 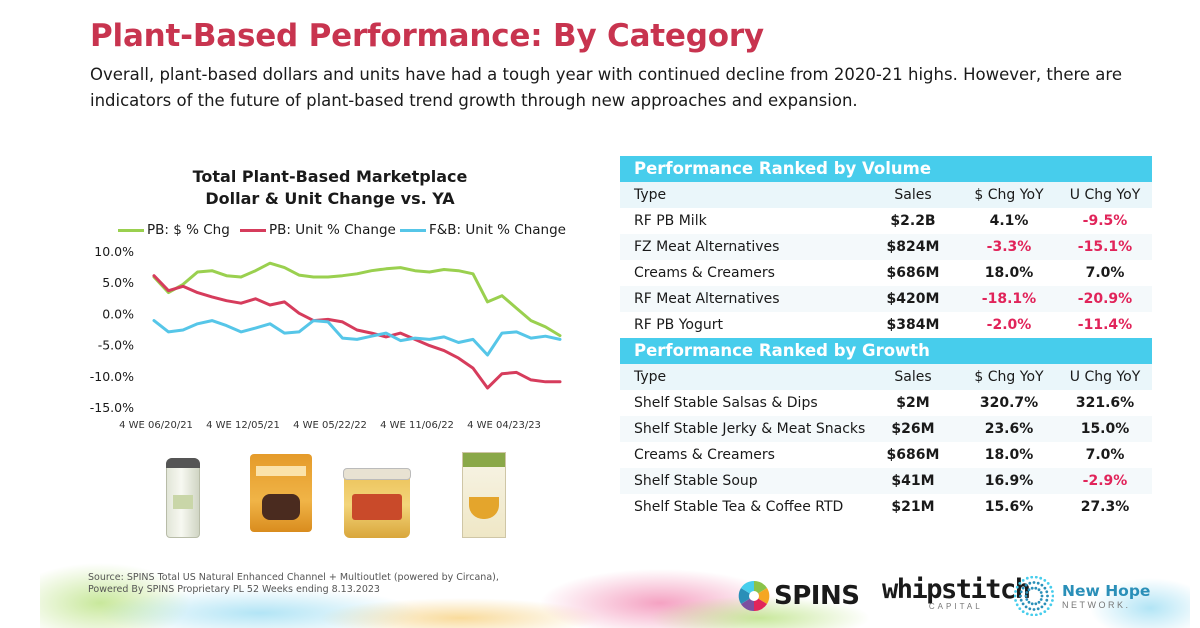 I want to click on cell-type: FZ Meat Alternatives, so click(x=707, y=247).